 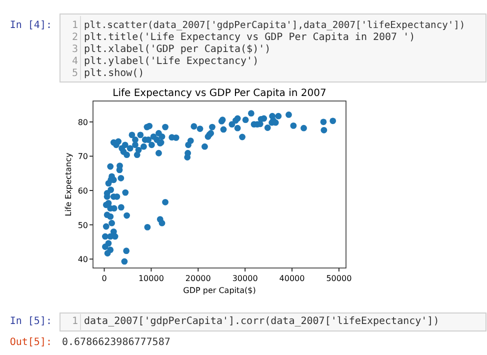 What do you see at coordinates (83, 225) in the screenshot?
I see `y-tick-label: 50` at bounding box center [83, 225].